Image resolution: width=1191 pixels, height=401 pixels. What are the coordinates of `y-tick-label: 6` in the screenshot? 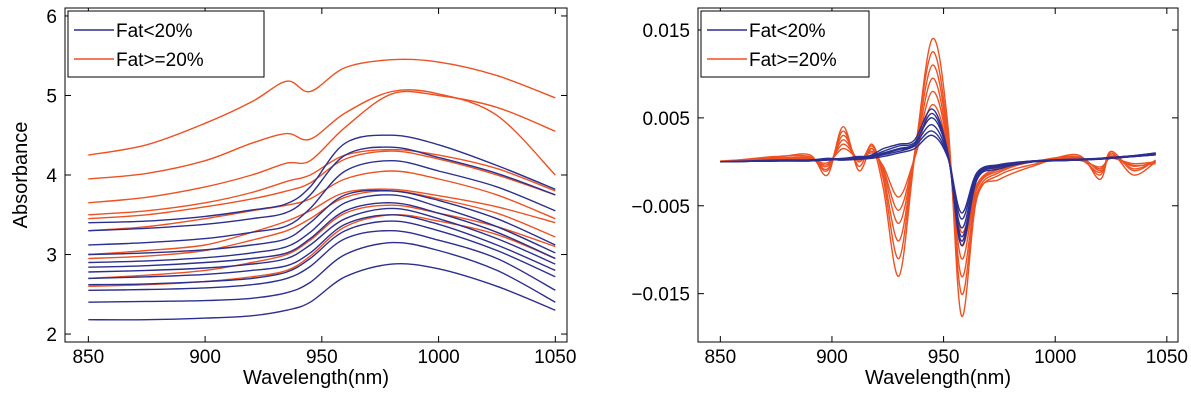 It's located at (51, 17).